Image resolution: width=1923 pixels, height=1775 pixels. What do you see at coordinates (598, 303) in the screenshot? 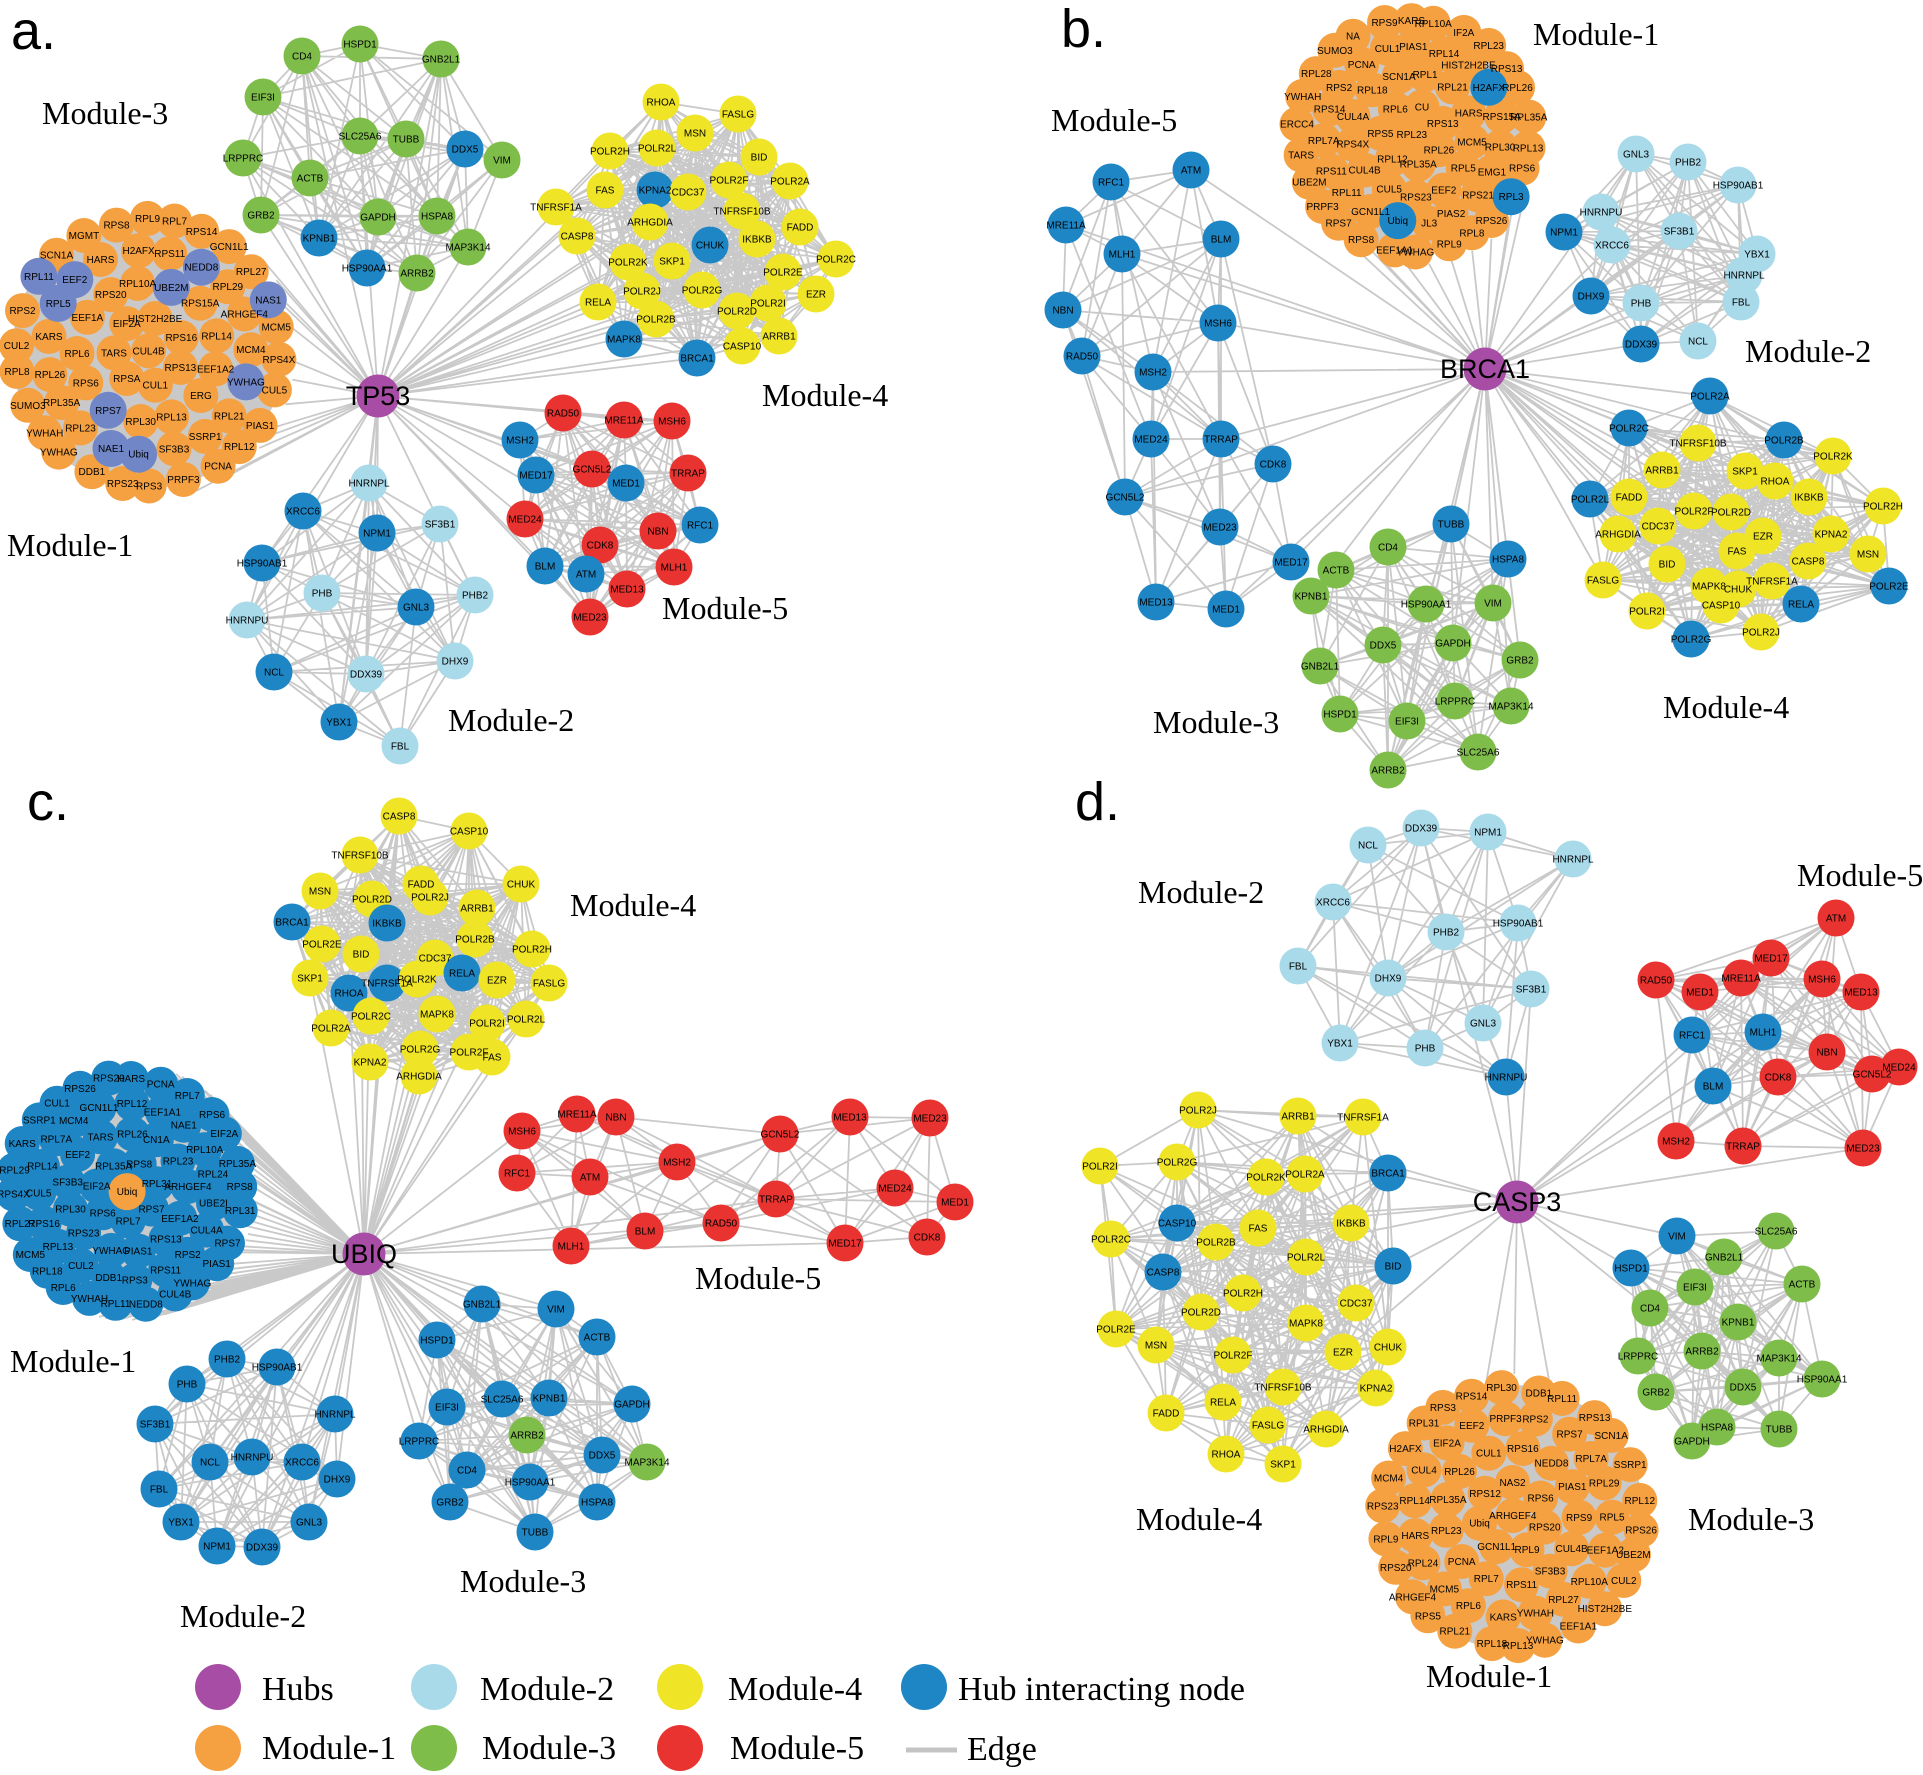
I see `svg-text: RELA` at bounding box center [598, 303].